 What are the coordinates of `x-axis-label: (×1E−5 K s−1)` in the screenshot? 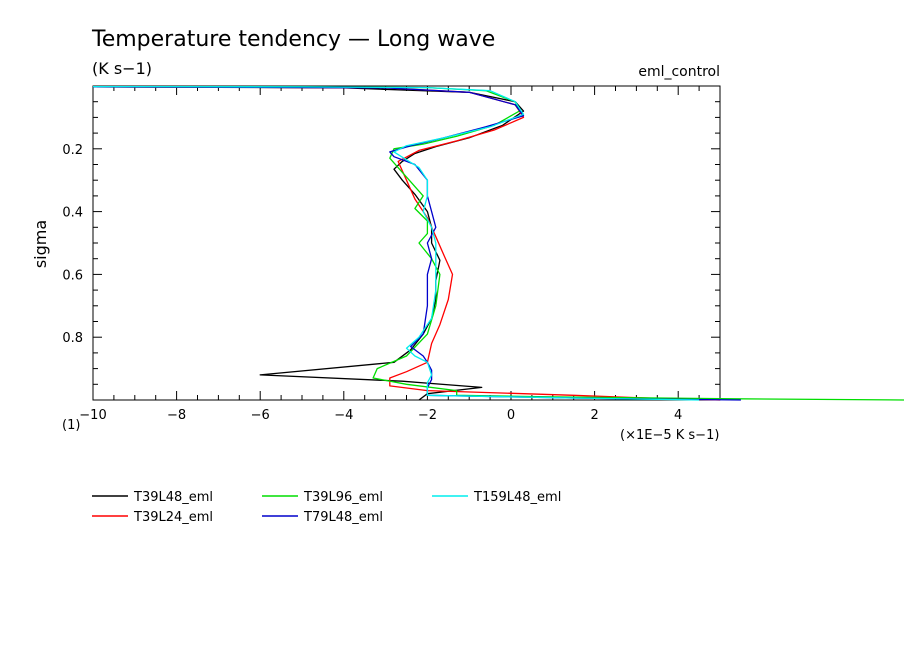 It's located at (669, 435).